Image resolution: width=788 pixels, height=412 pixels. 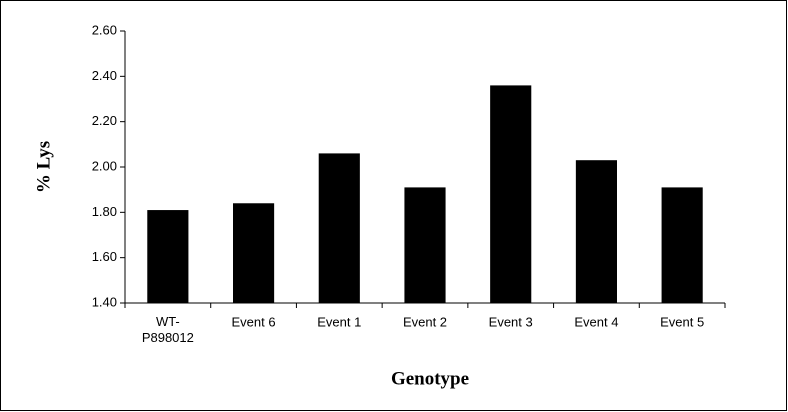 I want to click on y-tick-label: 1.80, so click(x=104, y=211).